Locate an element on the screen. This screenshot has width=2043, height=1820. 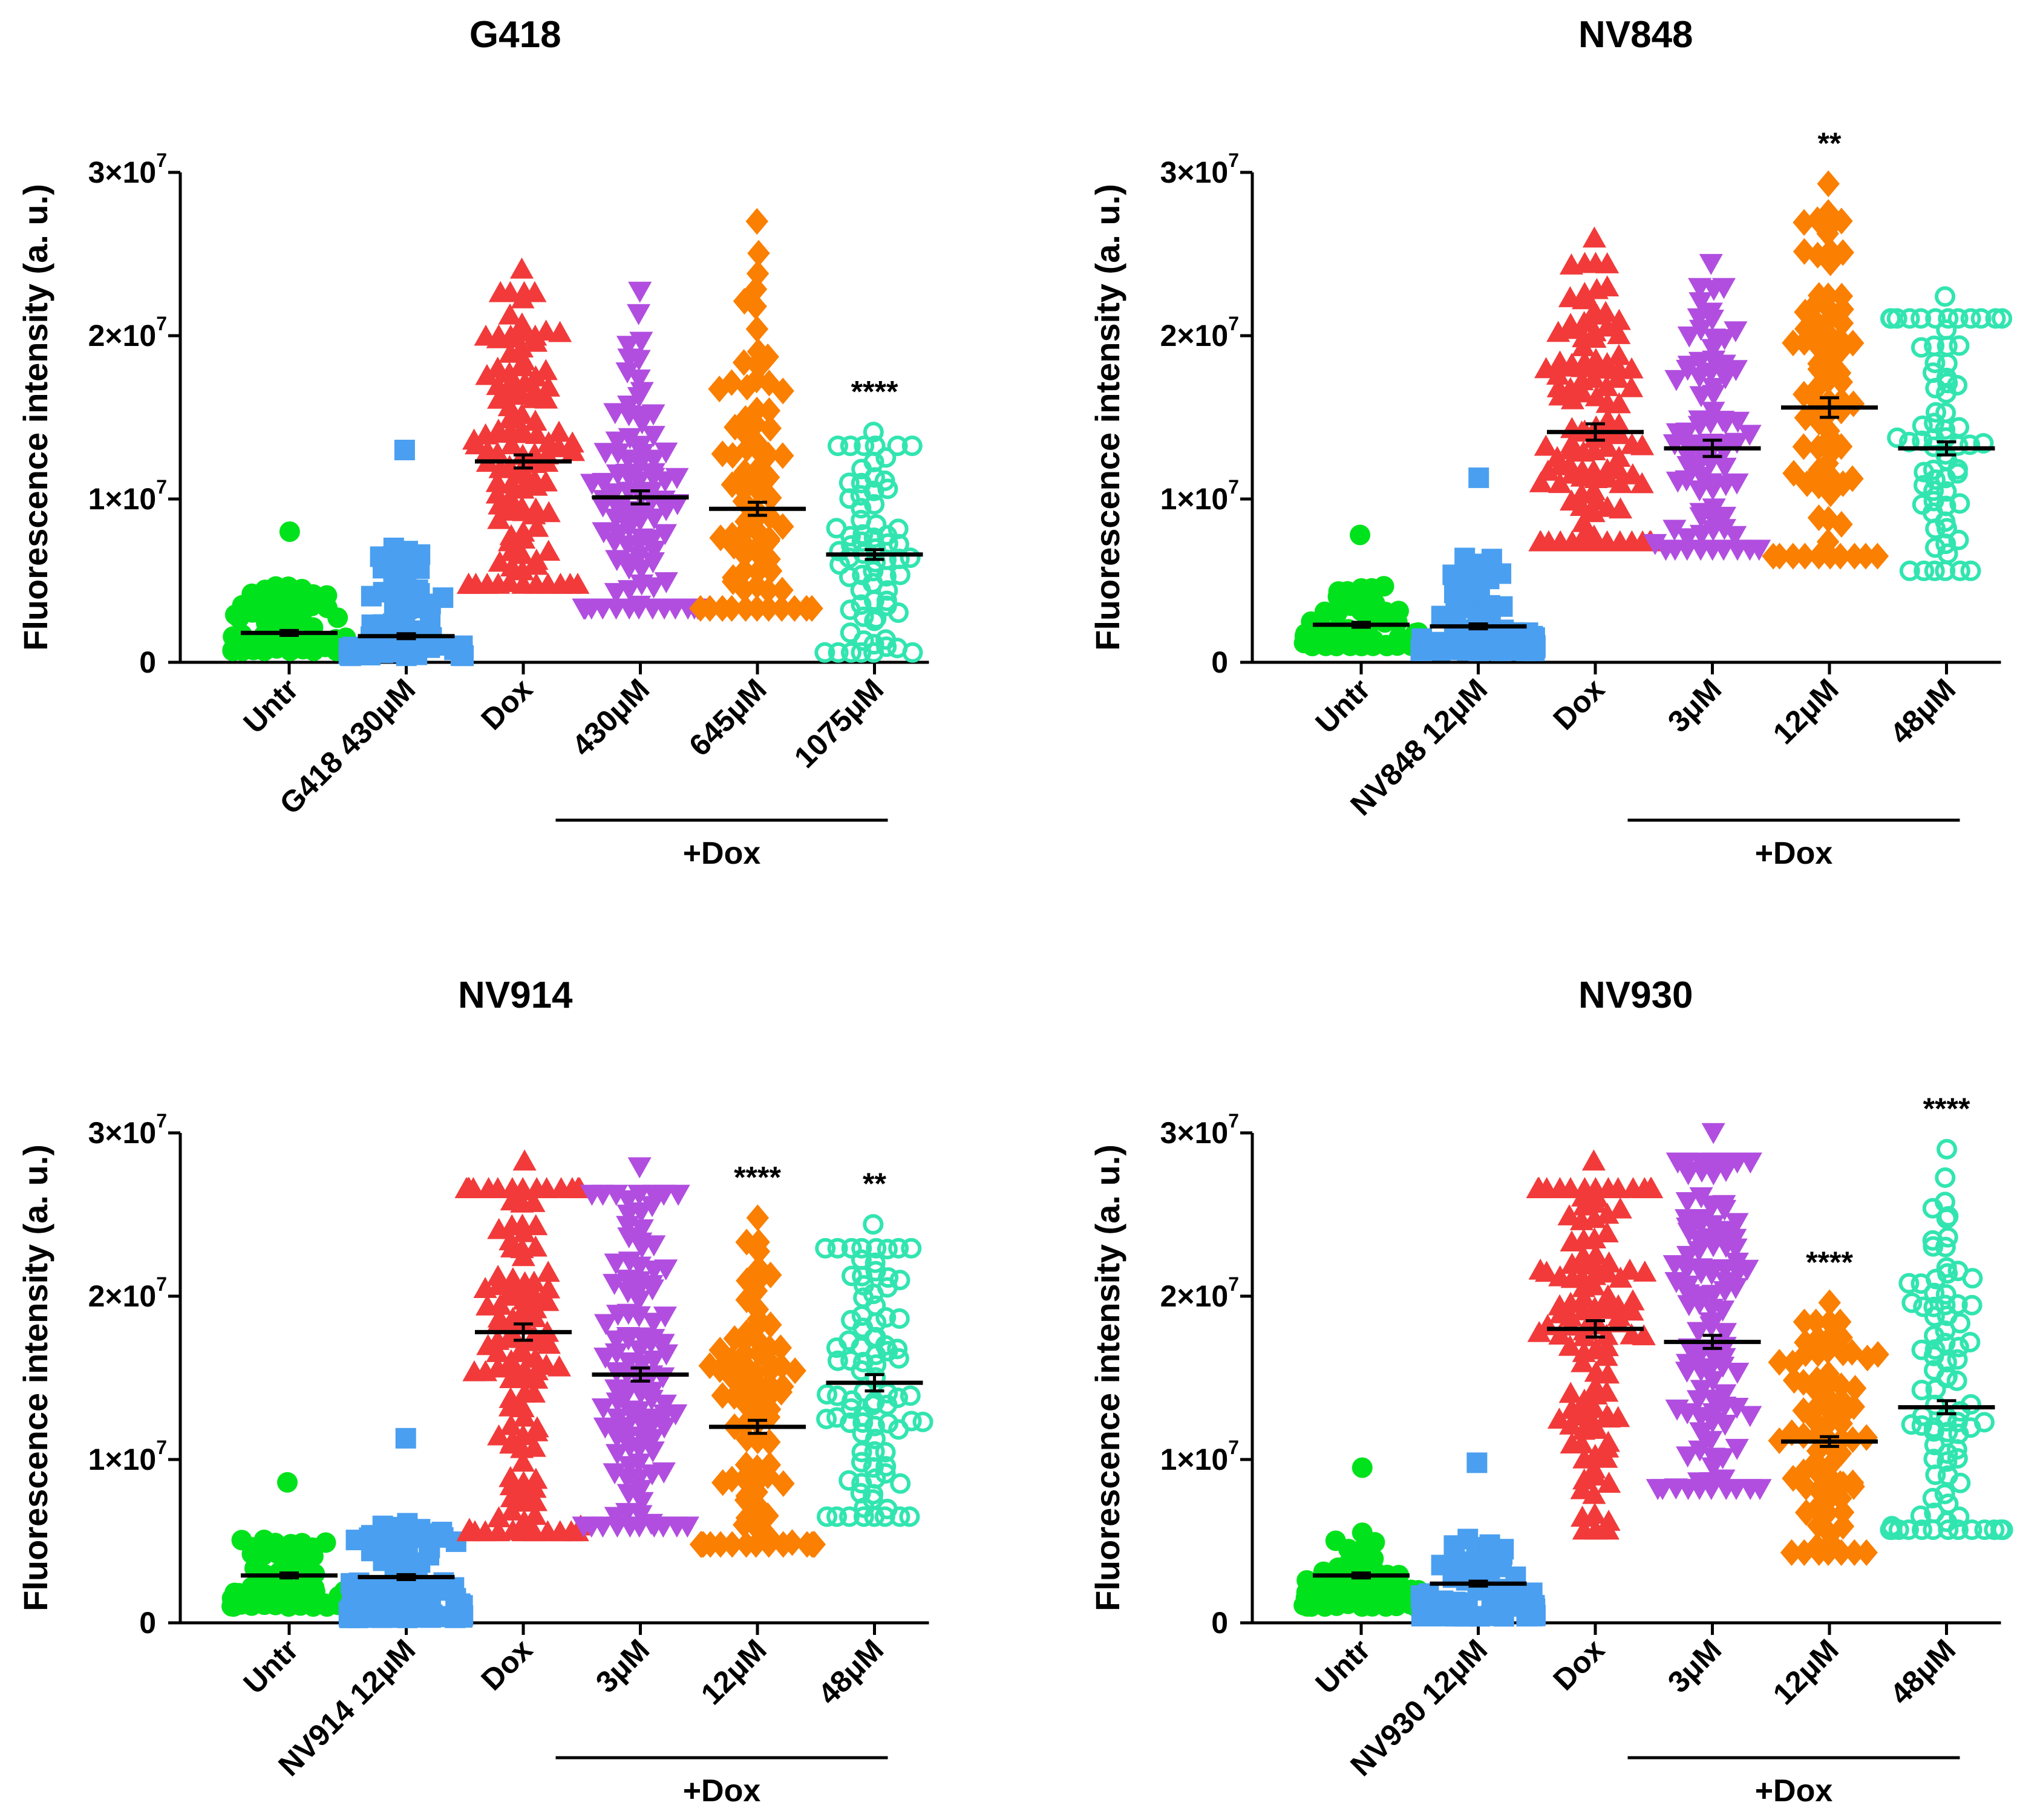
y-tick-label: 3×10⁷ is located at coordinates (128, 1130).